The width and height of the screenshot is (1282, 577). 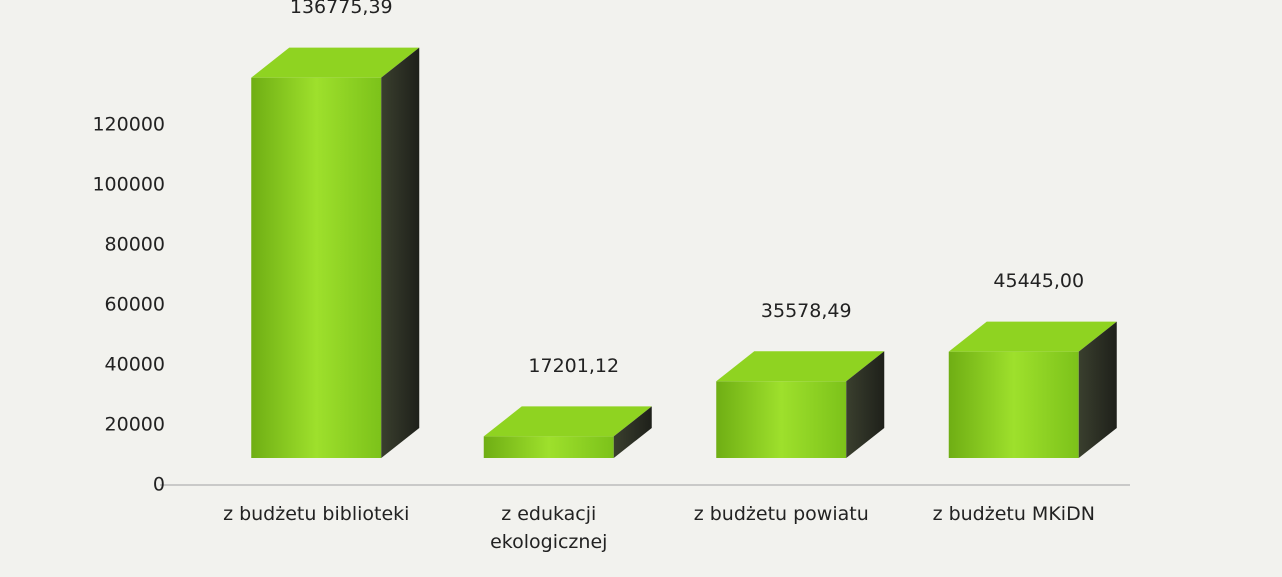 I want to click on y-tick-label: 0, so click(x=159, y=485).